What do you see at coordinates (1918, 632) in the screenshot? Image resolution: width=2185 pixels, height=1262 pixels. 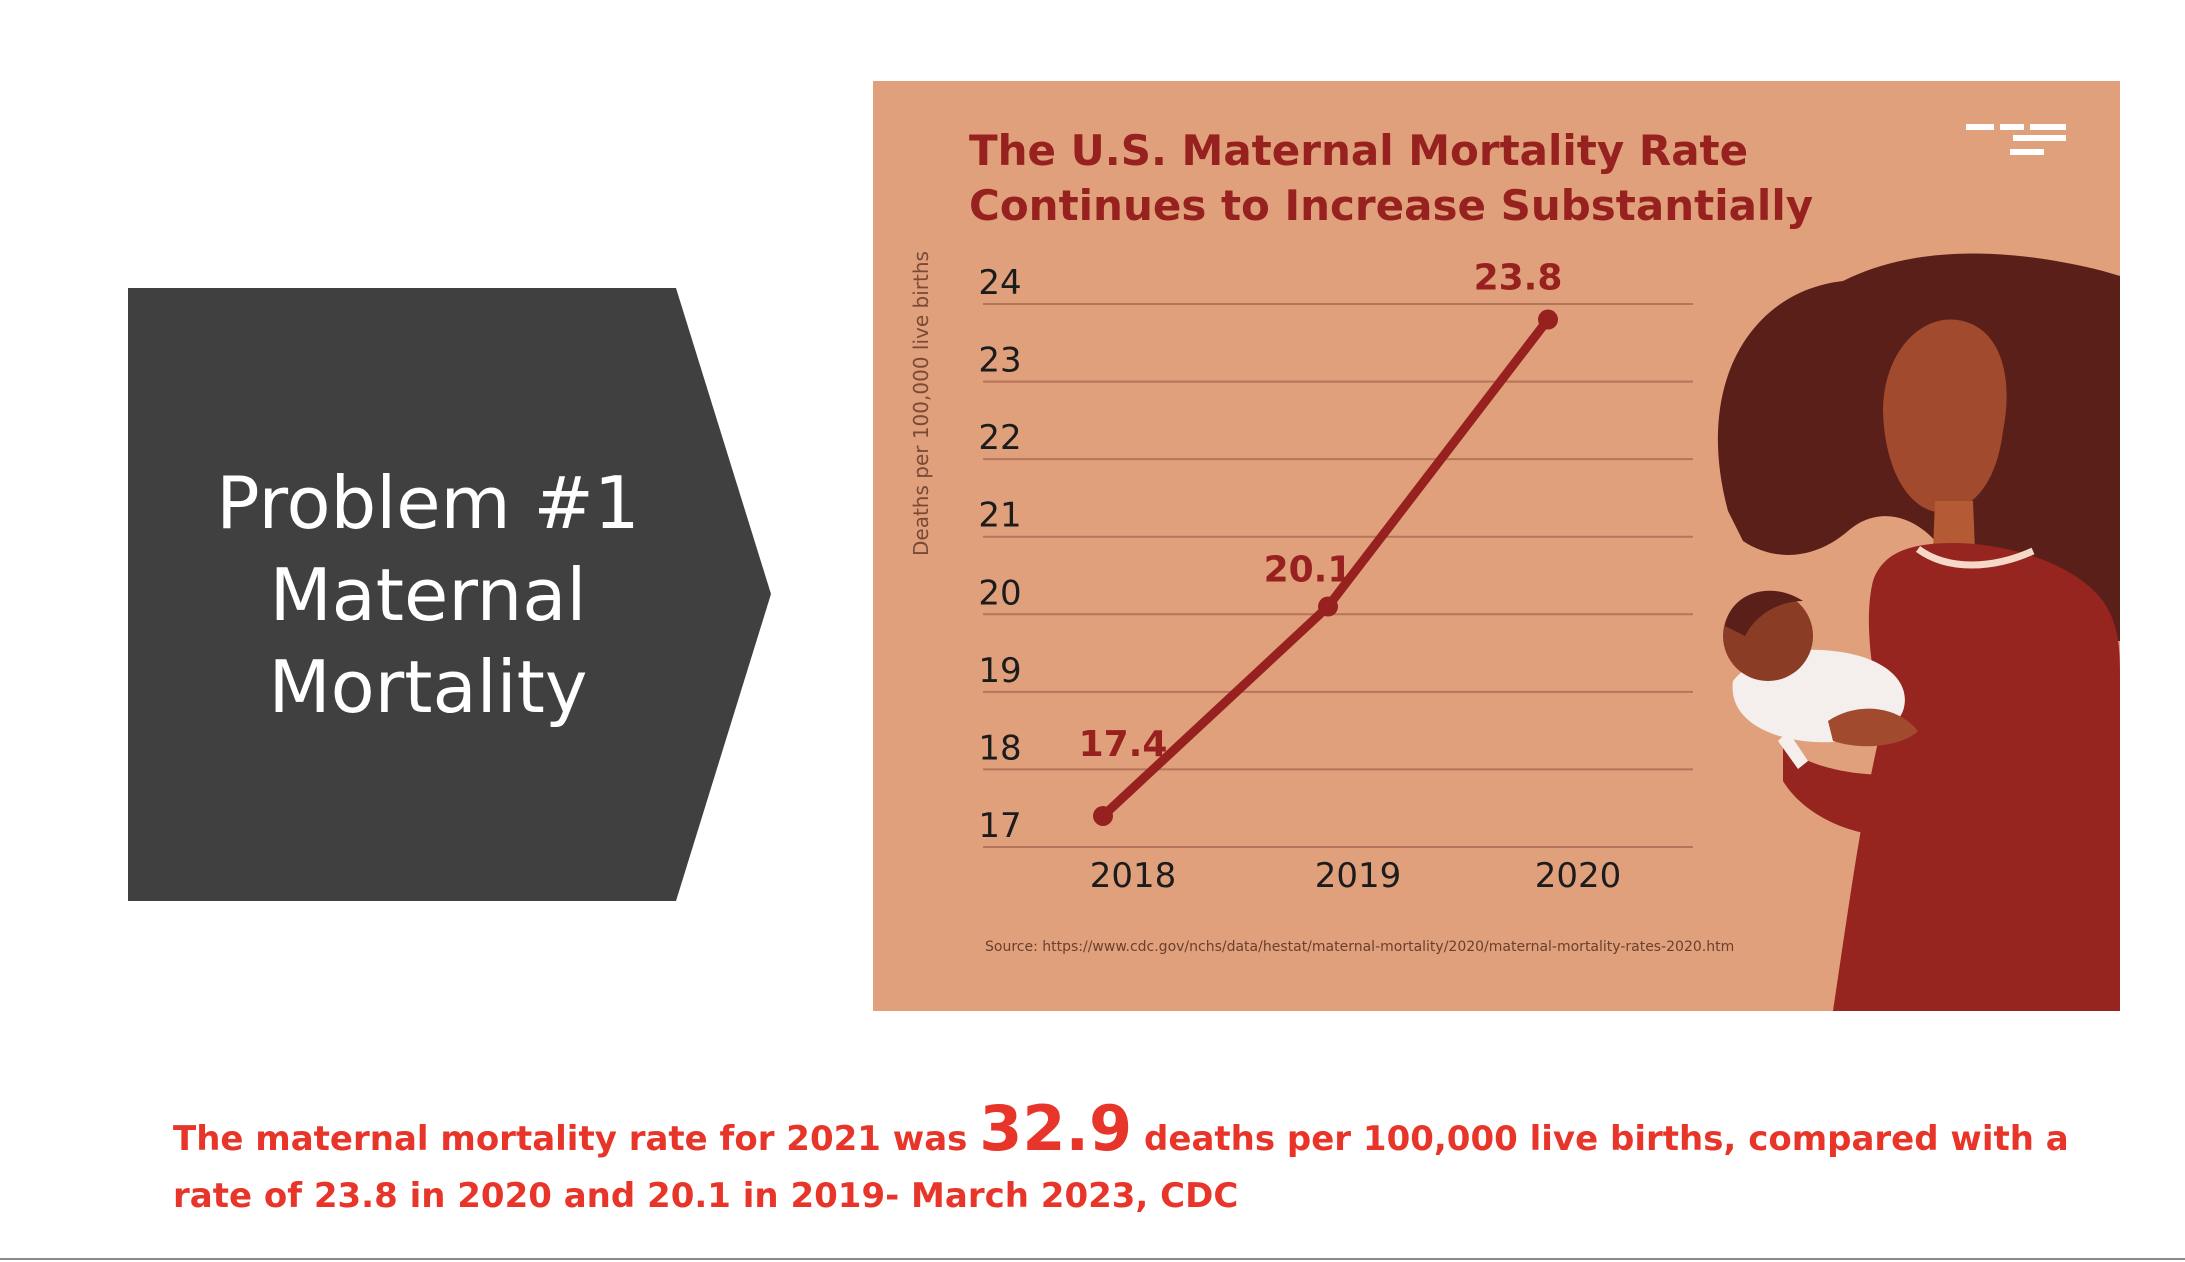 I see `mother-holding-baby-illustration` at bounding box center [1918, 632].